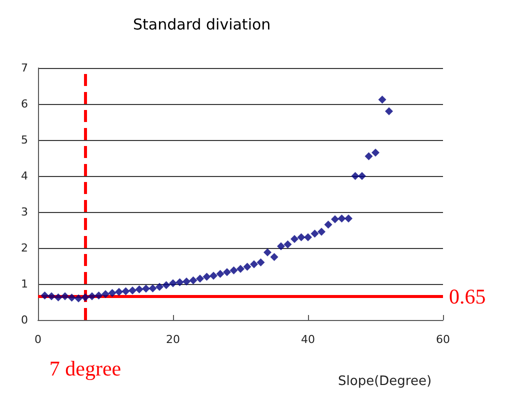 Image resolution: width=508 pixels, height=407 pixels. What do you see at coordinates (24, 212) in the screenshot?
I see `y-tick-label: 3` at bounding box center [24, 212].